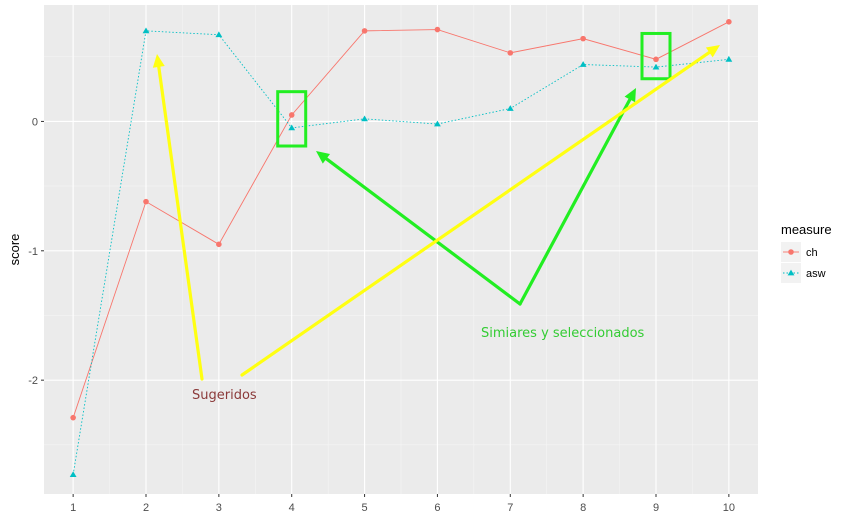 The width and height of the screenshot is (853, 525). What do you see at coordinates (575, 201) in the screenshot?
I see `green-arrow-right` at bounding box center [575, 201].